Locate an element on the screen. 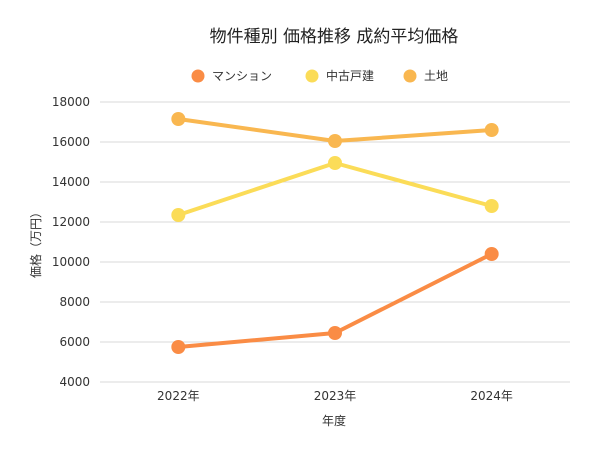 This screenshot has height=454, width=598. legend-item: 土地 is located at coordinates (425, 76).